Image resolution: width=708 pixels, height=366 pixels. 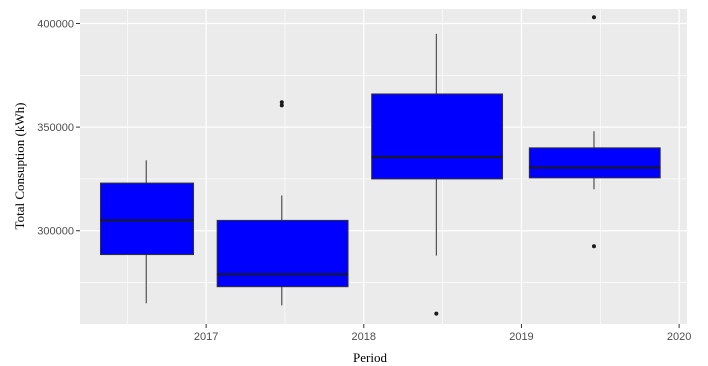 I want to click on y-axis-ticks: 300000 350000 400000, so click(x=58, y=128).